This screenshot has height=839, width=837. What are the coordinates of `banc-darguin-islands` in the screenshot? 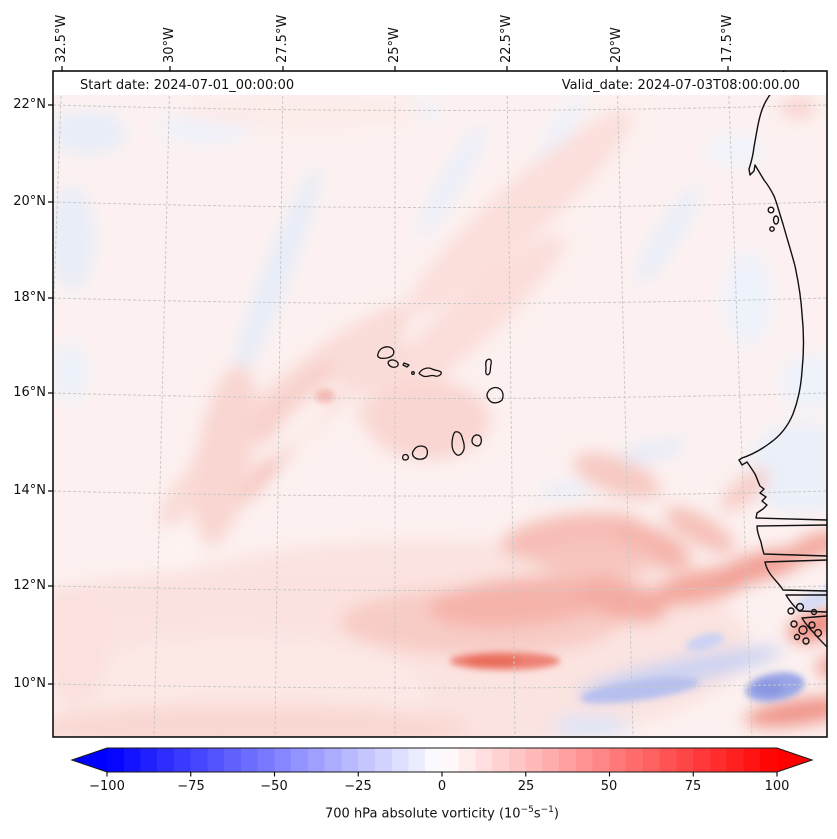 It's located at (773, 219).